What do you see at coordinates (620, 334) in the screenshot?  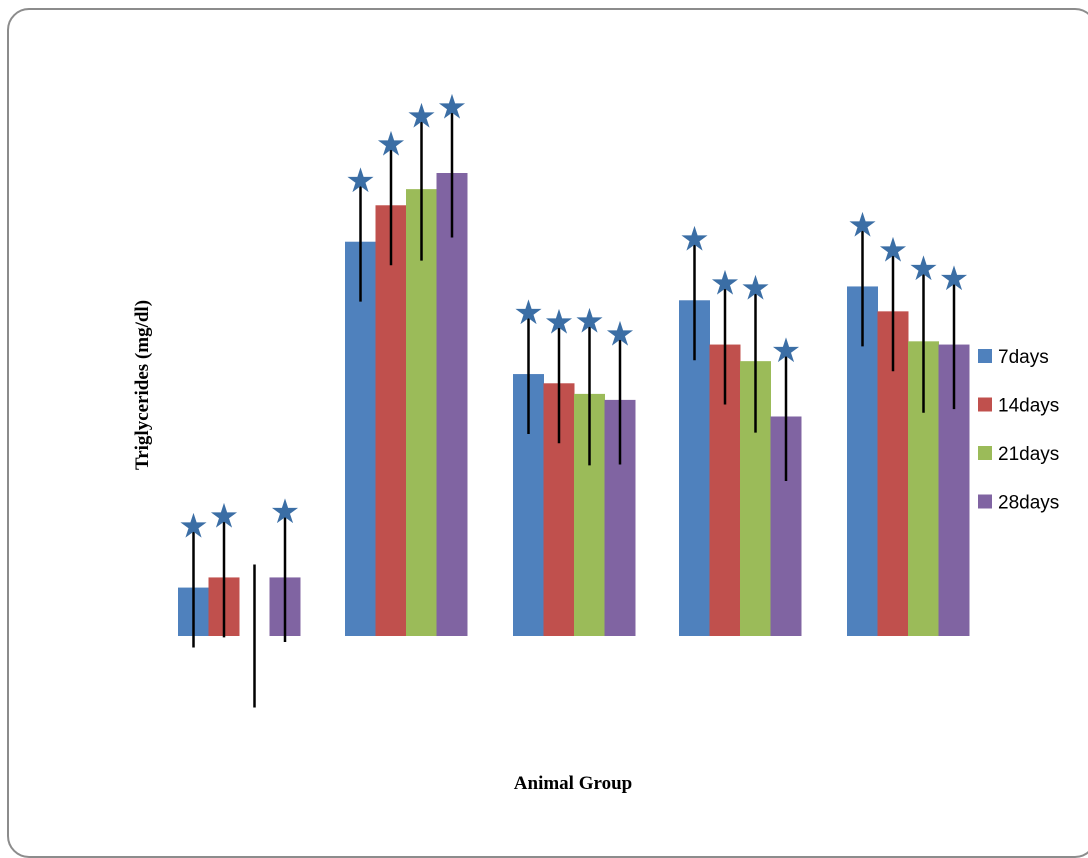 I see `significance-star-28days-group-3: ★` at bounding box center [620, 334].